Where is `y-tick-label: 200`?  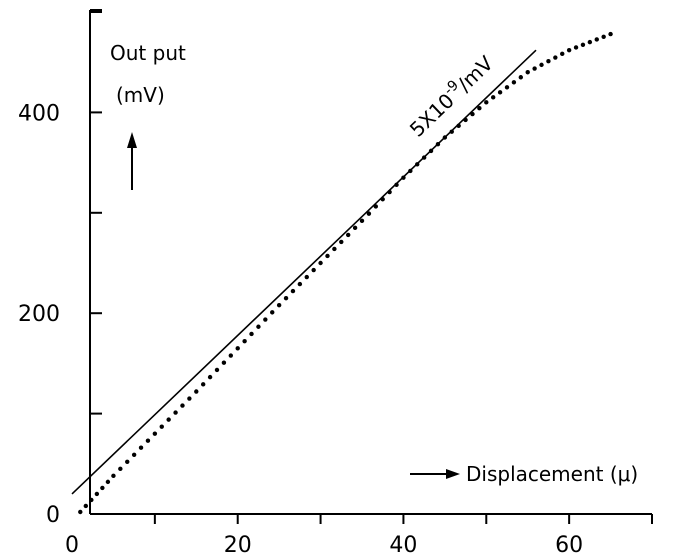
y-tick-label: 200 is located at coordinates (39, 314).